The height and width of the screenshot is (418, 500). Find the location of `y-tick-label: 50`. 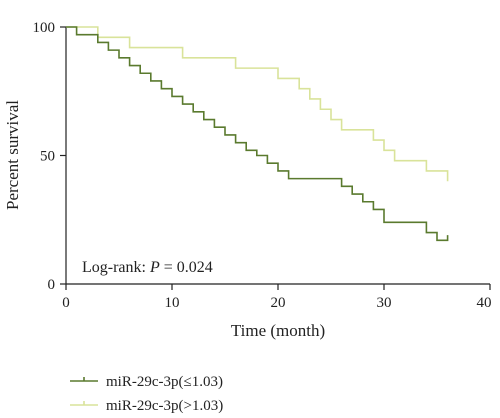

y-tick-label: 50 is located at coordinates (47, 157).